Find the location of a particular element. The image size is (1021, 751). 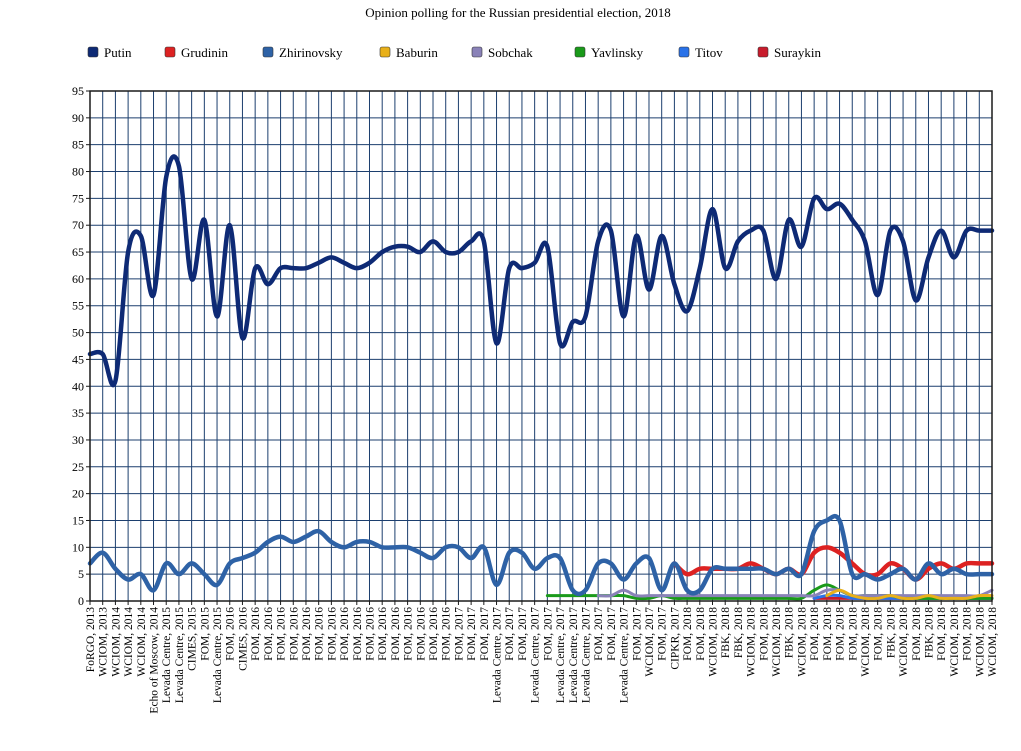

y-tick-label: 35 is located at coordinates (78, 413).